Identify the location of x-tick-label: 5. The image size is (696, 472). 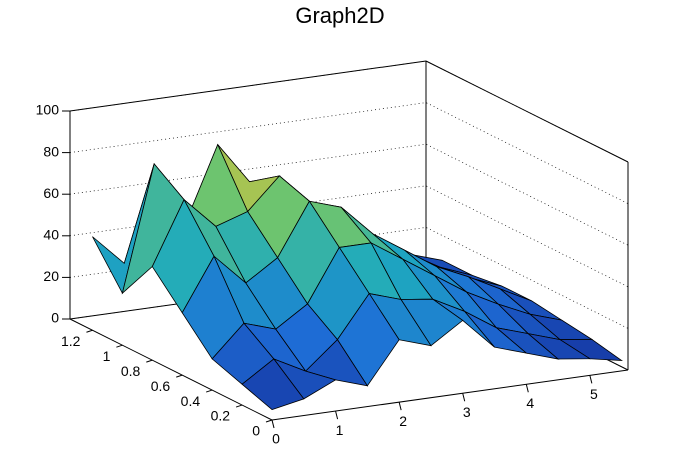
(594, 394).